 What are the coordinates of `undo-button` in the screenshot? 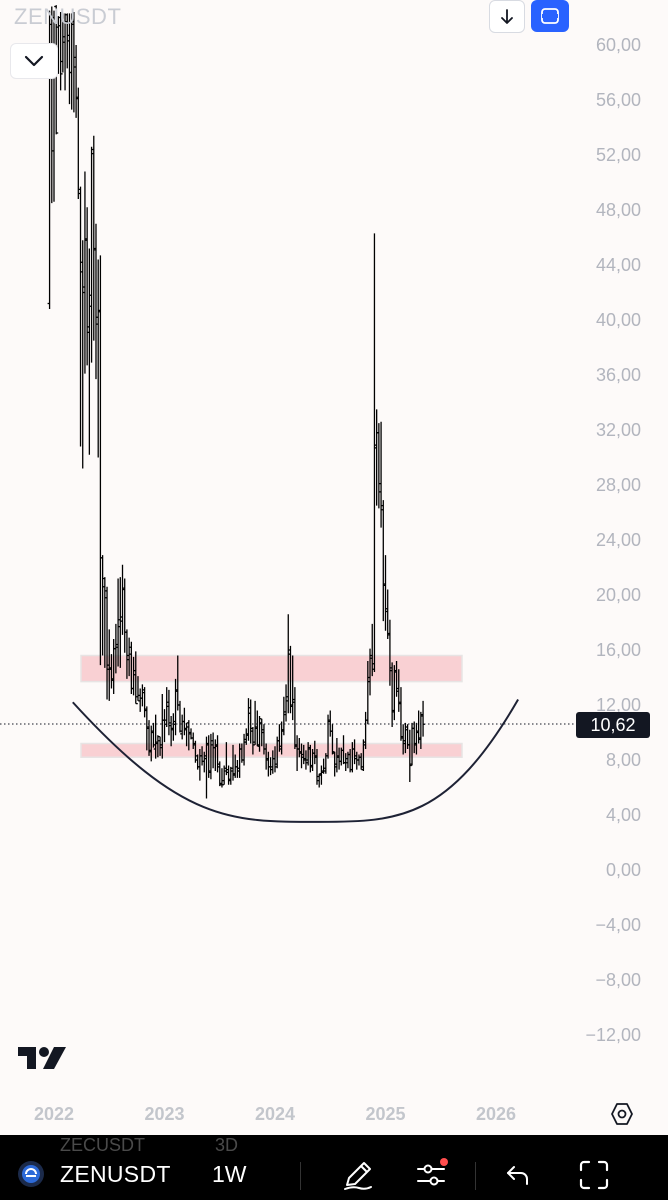 It's located at (518, 1175).